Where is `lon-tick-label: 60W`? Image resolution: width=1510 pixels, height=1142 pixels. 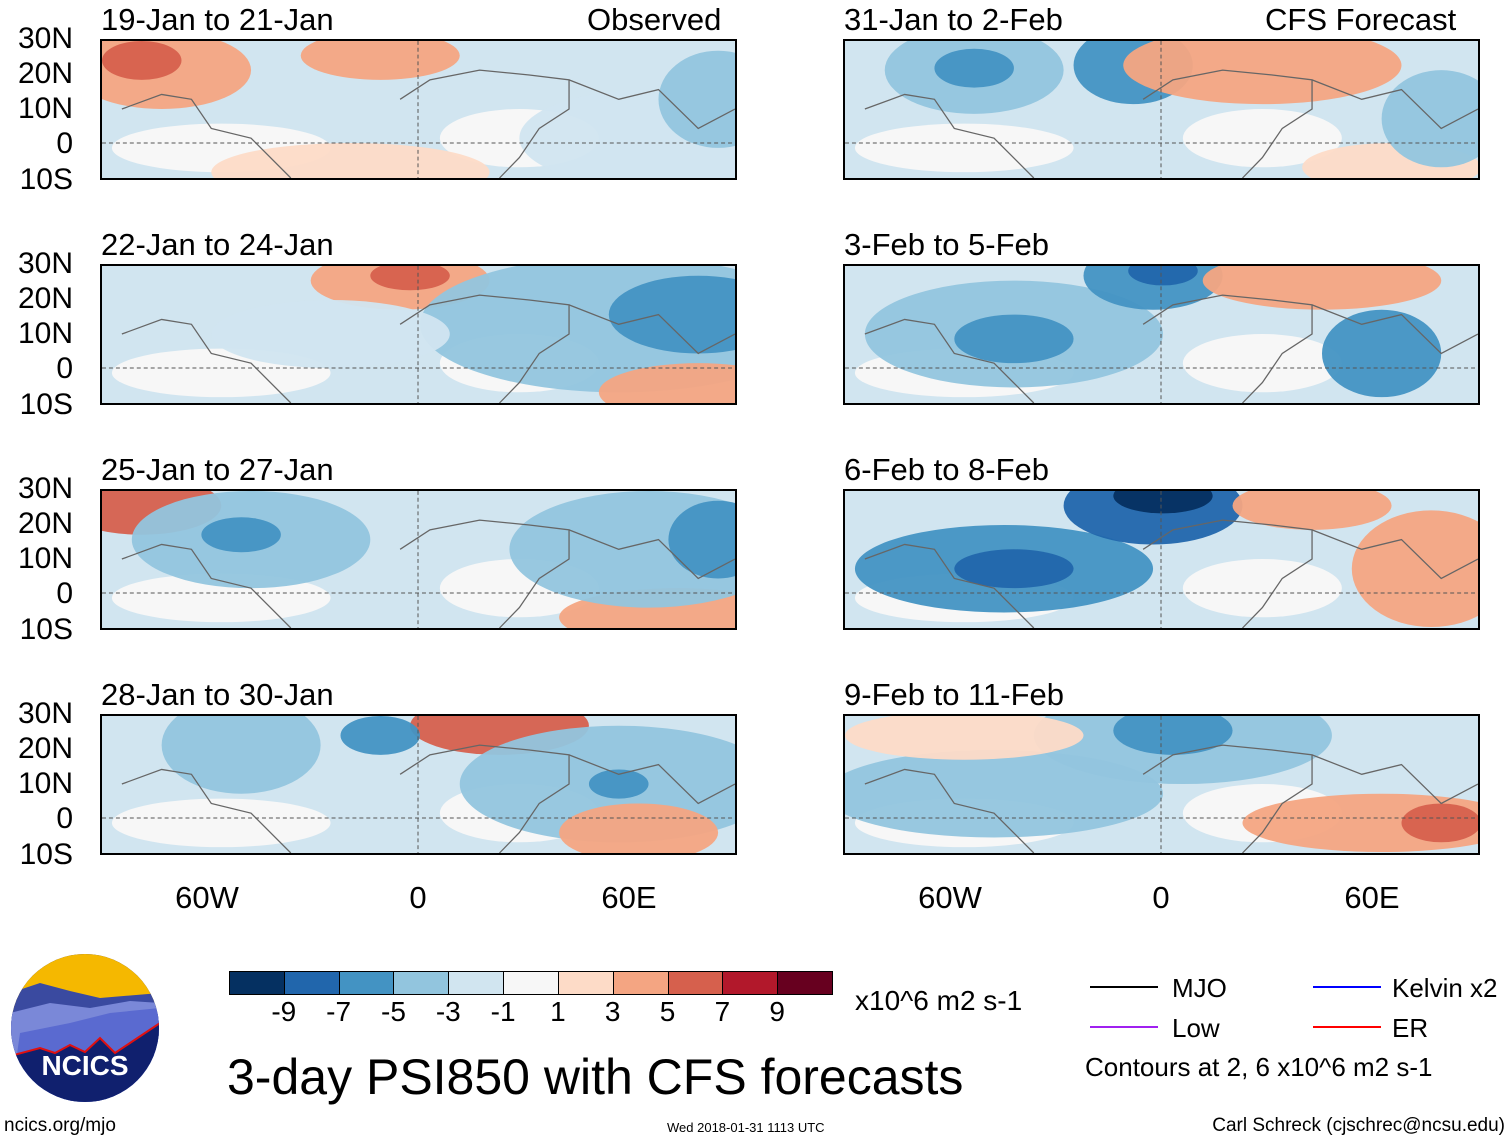 lon-tick-label: 60W is located at coordinates (950, 897).